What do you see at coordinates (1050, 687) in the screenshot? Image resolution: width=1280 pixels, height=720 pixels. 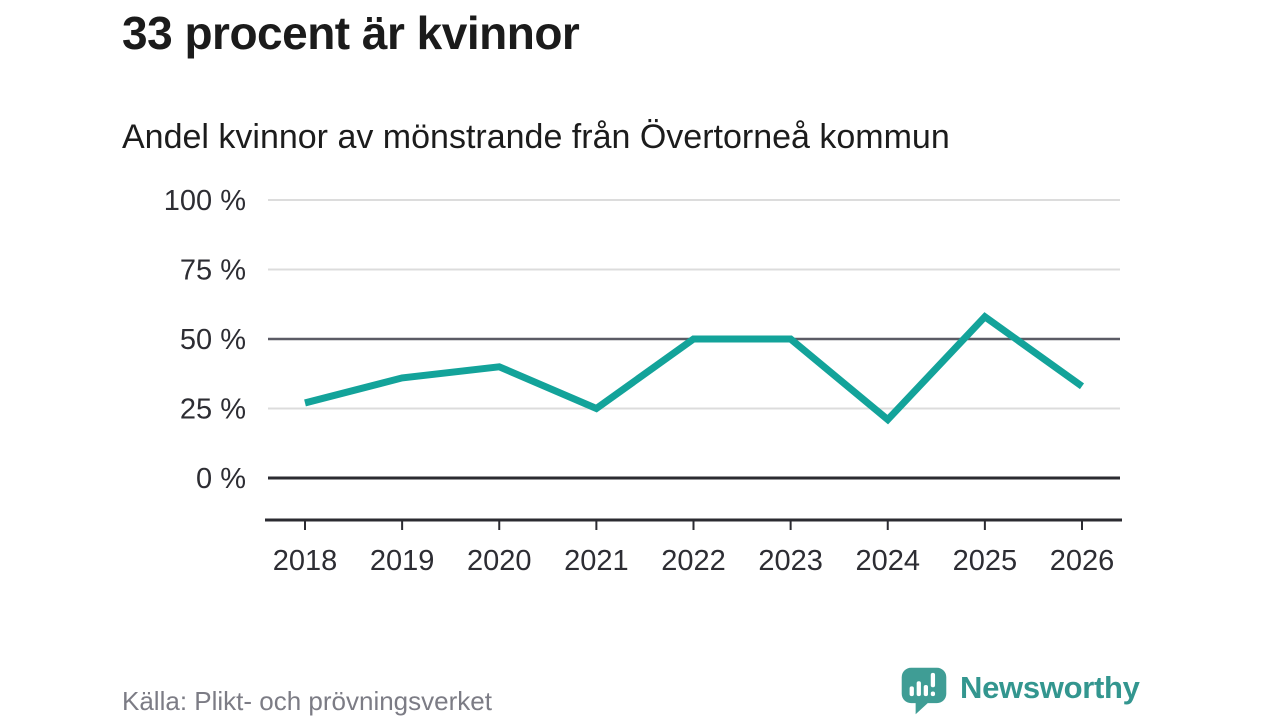 I see `newsworthy-wordmark: Newsworthy` at bounding box center [1050, 687].